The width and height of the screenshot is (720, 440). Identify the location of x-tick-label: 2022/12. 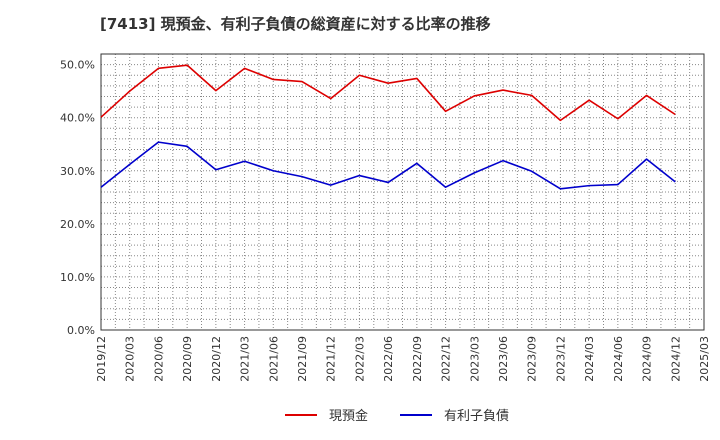
(446, 359).